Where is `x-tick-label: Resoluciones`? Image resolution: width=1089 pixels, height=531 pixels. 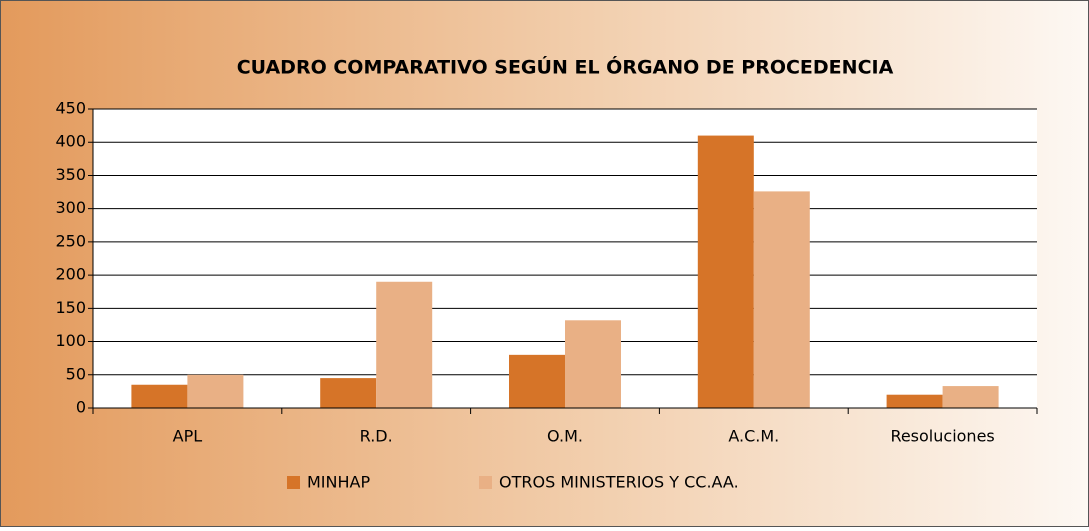
x-tick-label: Resoluciones is located at coordinates (942, 436).